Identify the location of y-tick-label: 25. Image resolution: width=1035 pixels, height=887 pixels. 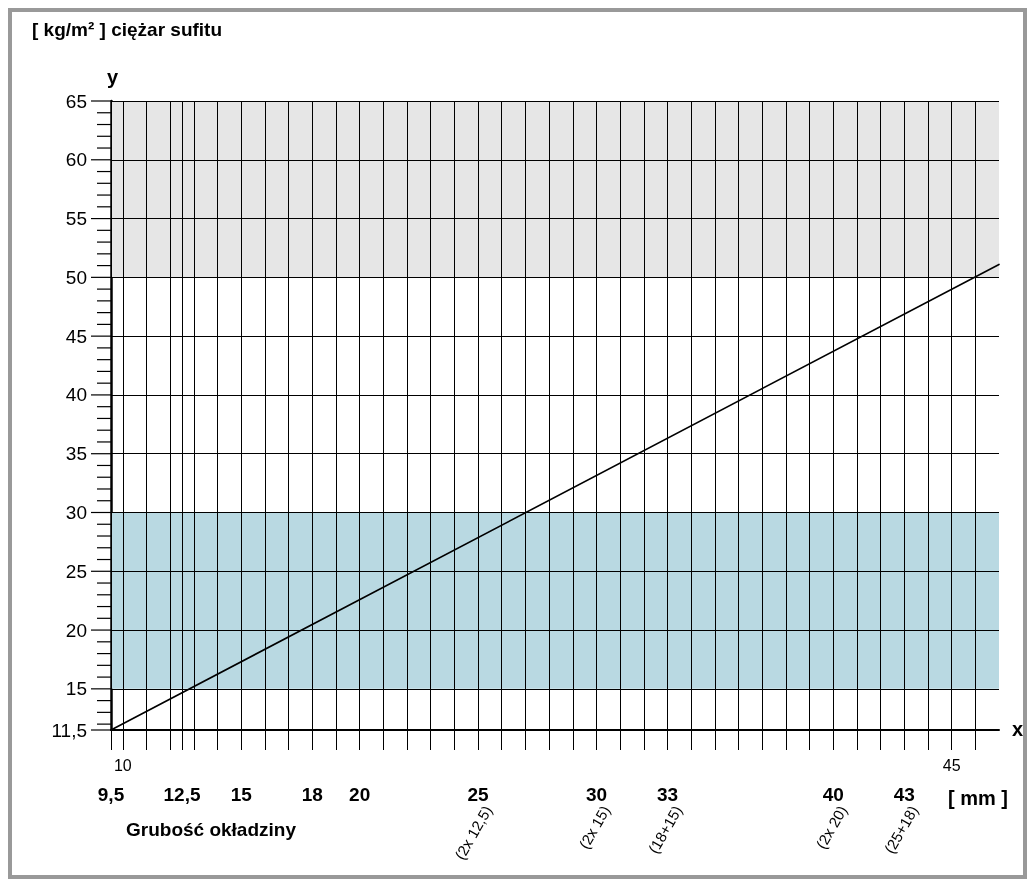
(76, 571).